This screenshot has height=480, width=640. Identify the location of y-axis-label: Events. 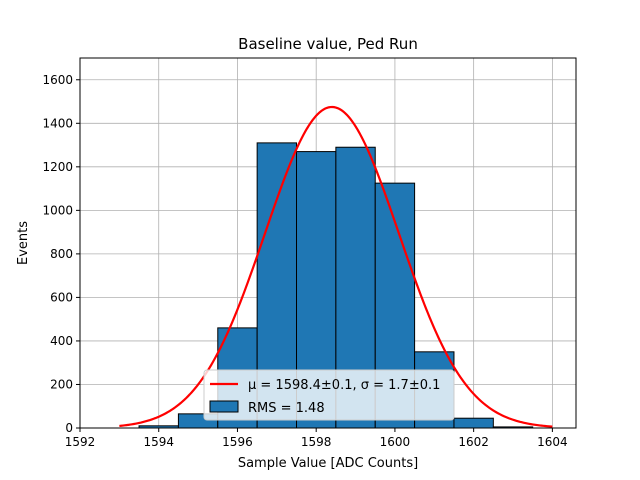
(23, 243).